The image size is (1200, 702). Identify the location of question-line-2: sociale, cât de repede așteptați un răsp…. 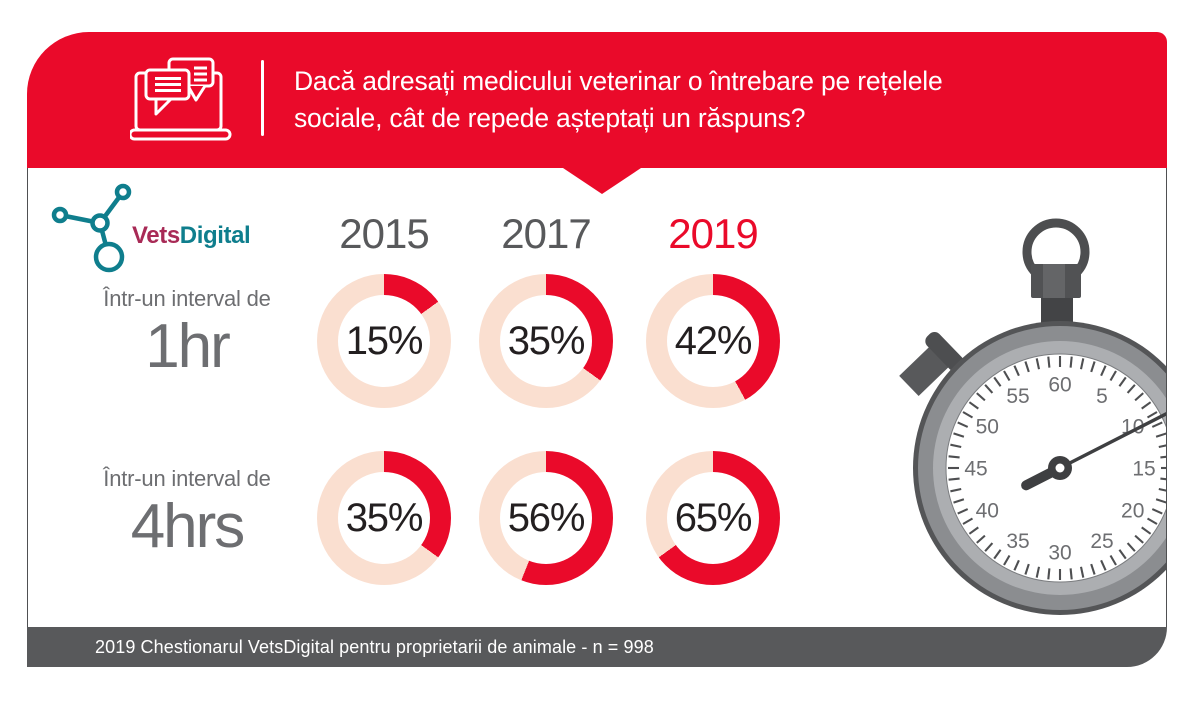
(550, 117).